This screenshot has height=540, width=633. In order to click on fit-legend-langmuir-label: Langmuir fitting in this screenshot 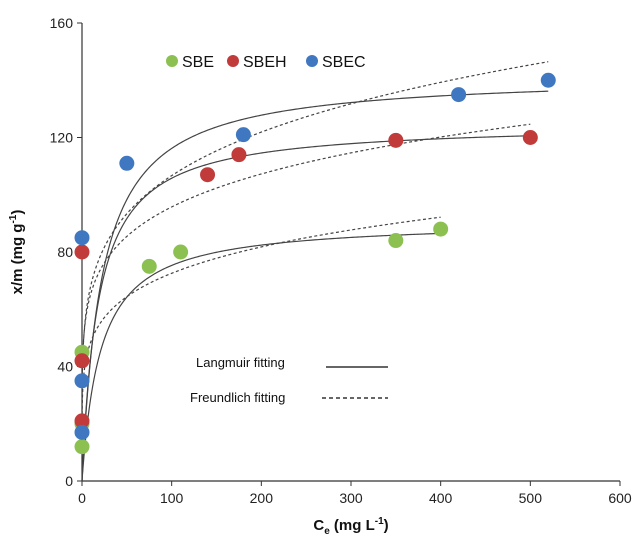, I will do `click(240, 362)`.